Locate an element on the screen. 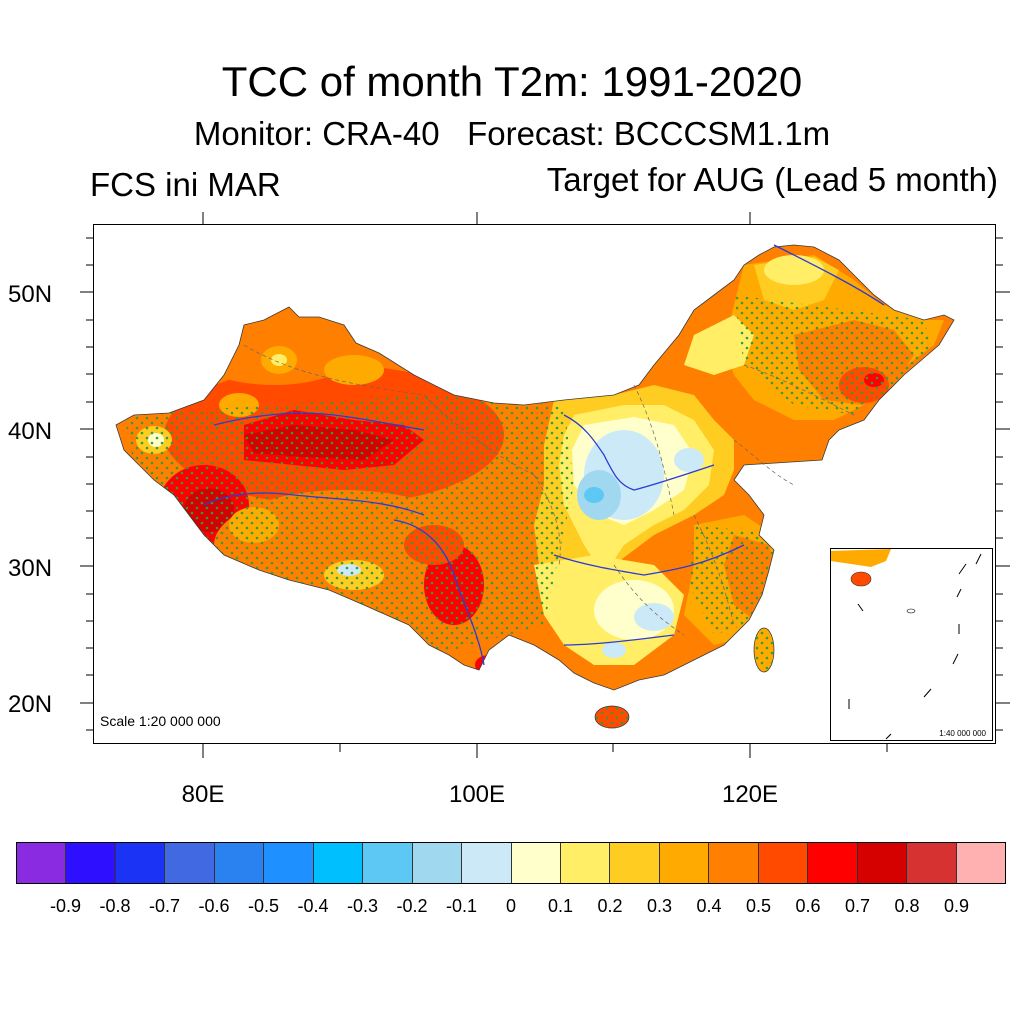 The width and height of the screenshot is (1024, 1024). chart-title: TCC of month T2m: 1991-2020 is located at coordinates (512, 81).